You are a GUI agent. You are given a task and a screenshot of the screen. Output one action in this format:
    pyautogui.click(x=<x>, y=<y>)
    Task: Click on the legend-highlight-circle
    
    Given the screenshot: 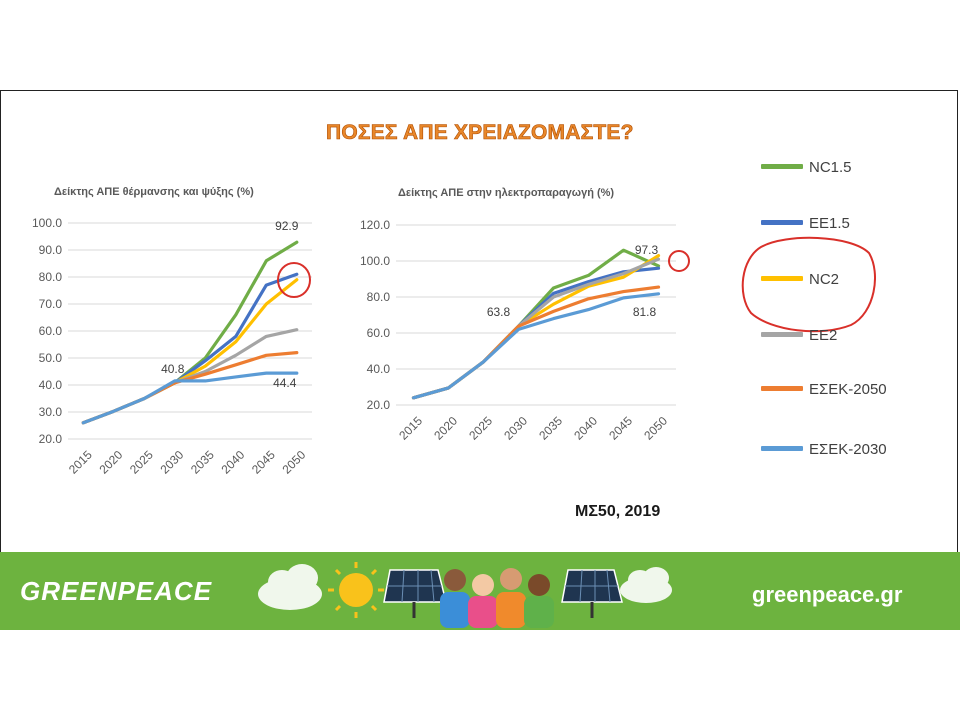 What is the action you would take?
    pyautogui.click(x=808, y=284)
    